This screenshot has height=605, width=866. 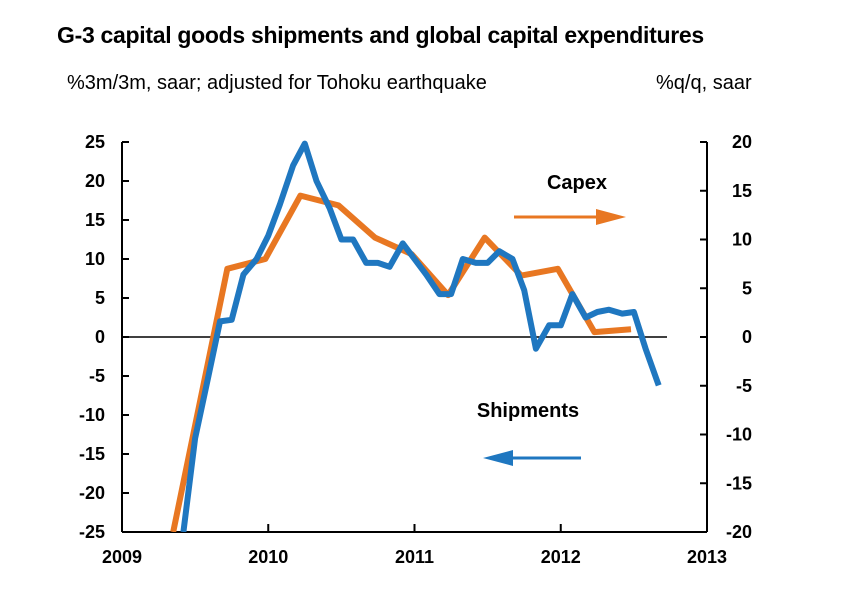 What do you see at coordinates (551, 319) in the screenshot?
I see `chart-annotations: Capex Shipments` at bounding box center [551, 319].